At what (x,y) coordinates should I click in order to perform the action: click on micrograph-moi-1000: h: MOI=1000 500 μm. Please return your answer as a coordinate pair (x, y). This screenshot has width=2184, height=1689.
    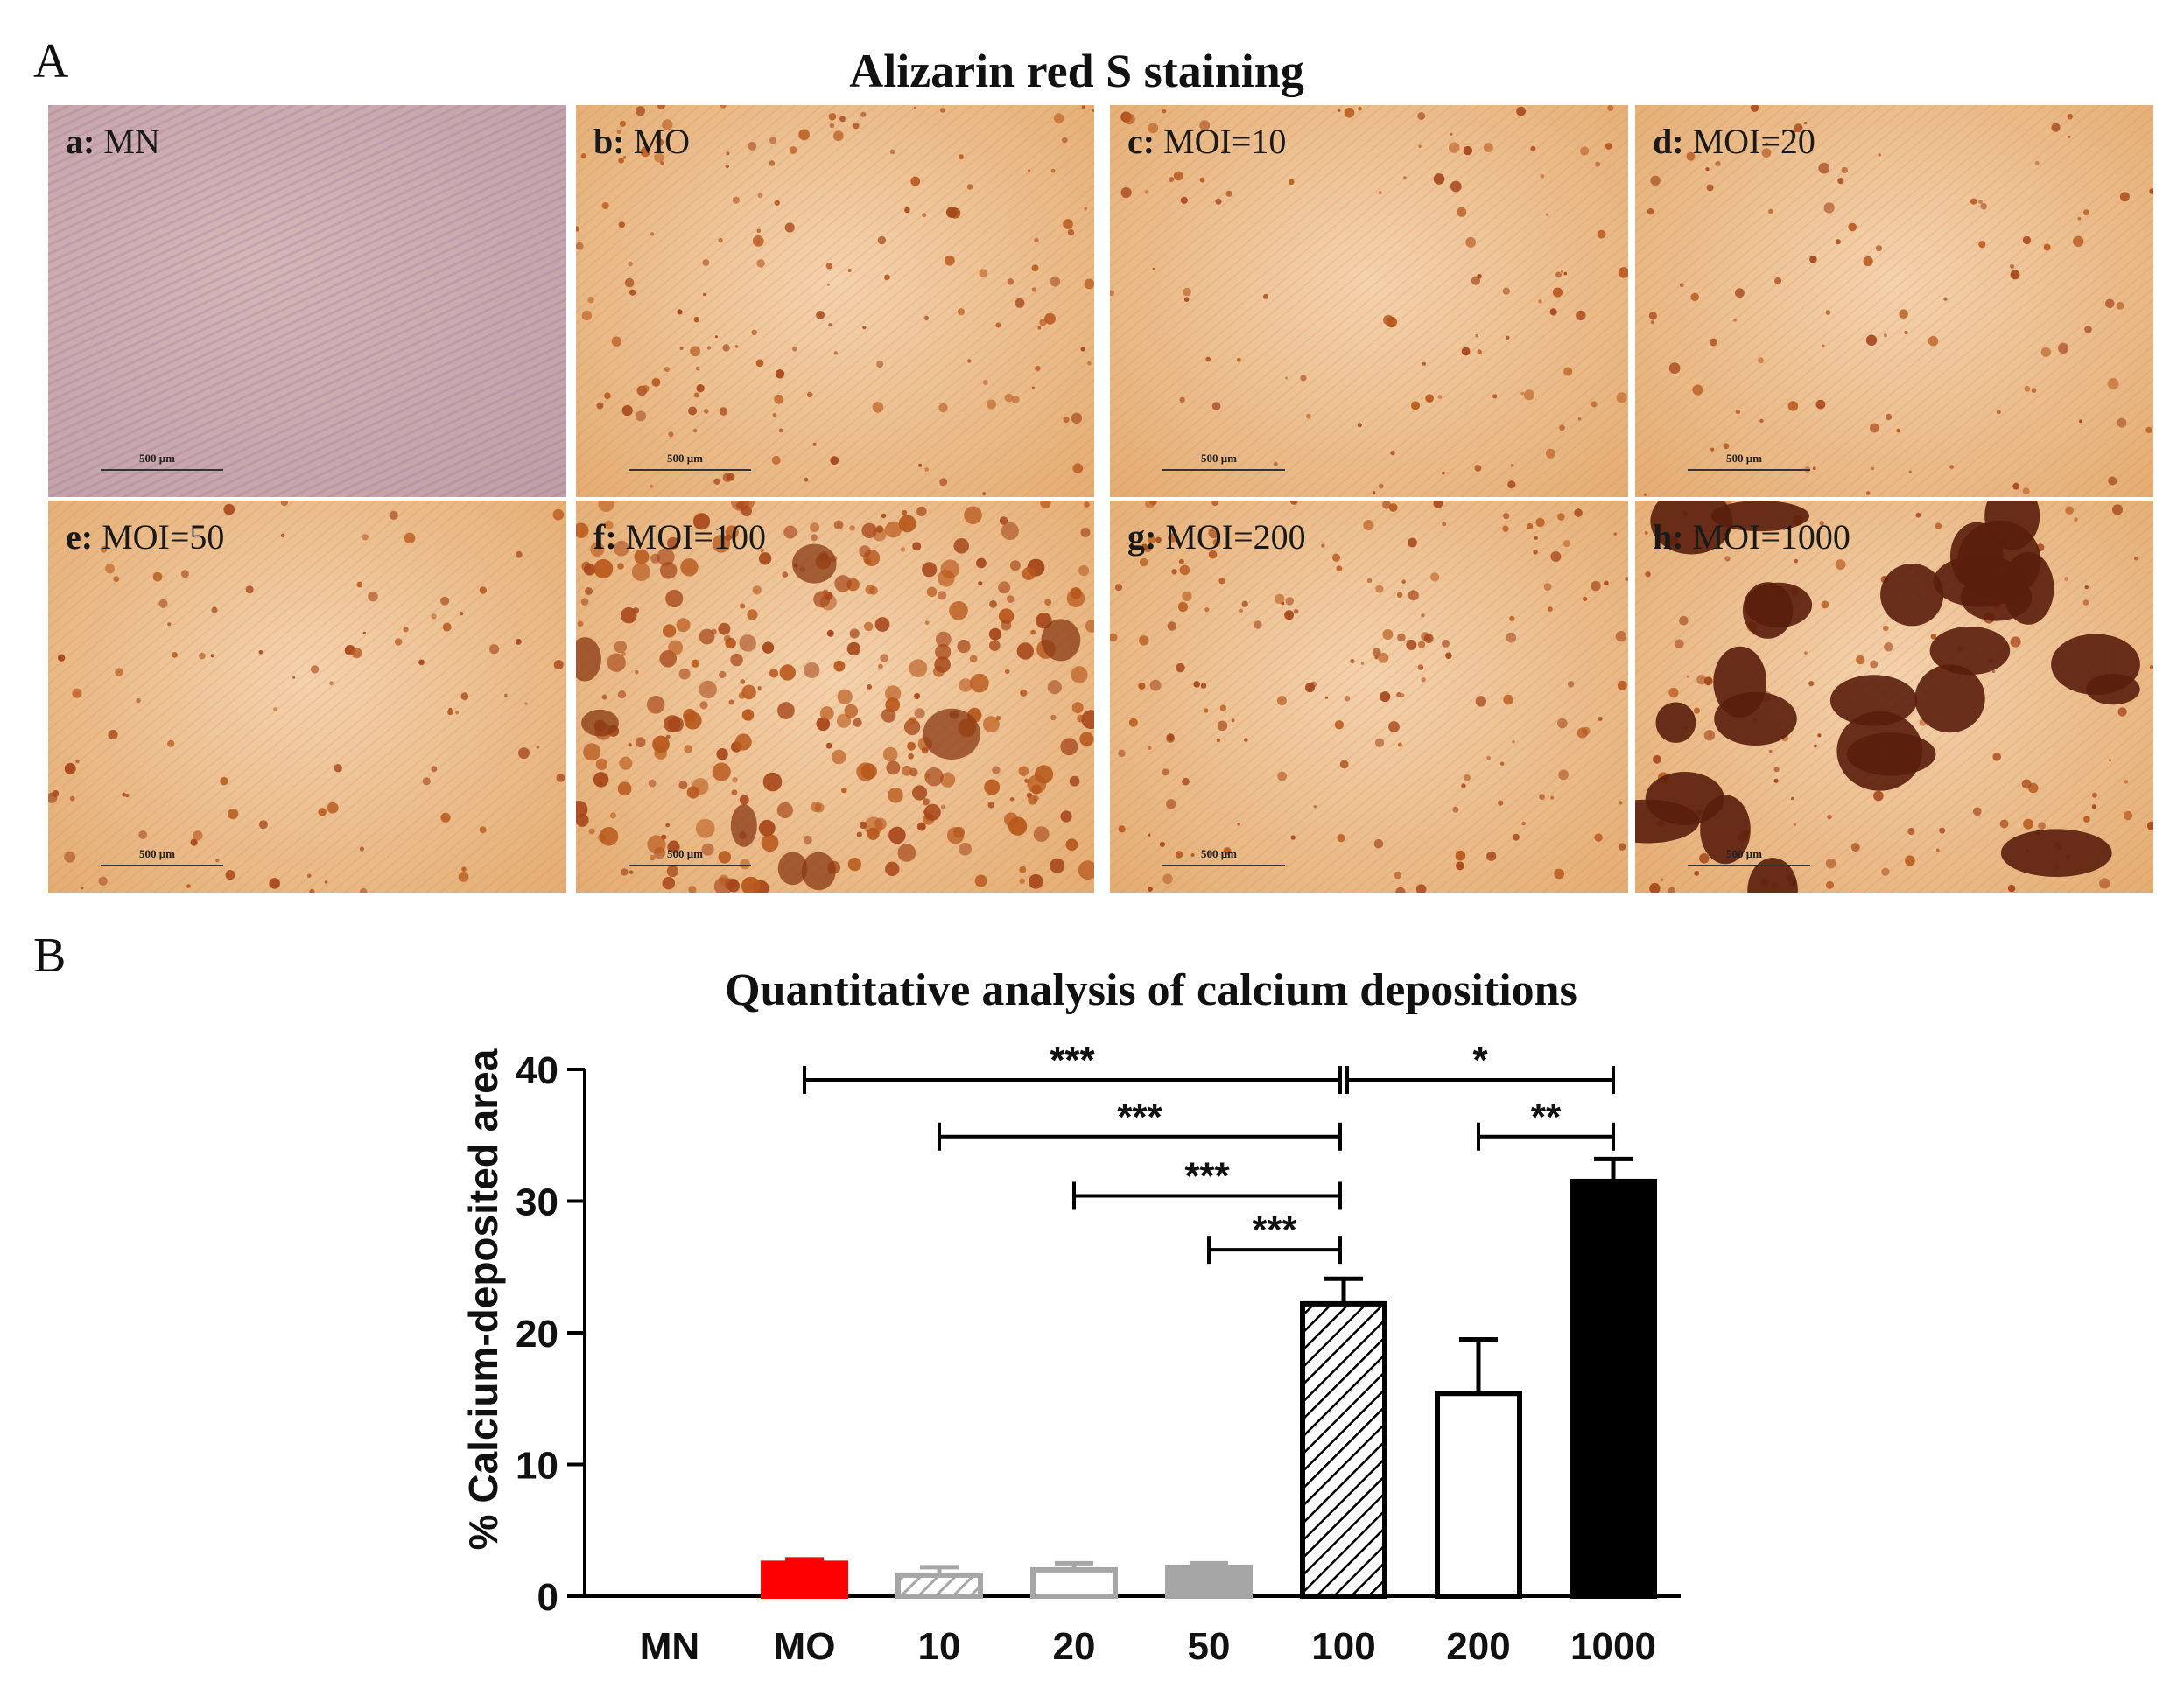
    Looking at the image, I should click on (1894, 697).